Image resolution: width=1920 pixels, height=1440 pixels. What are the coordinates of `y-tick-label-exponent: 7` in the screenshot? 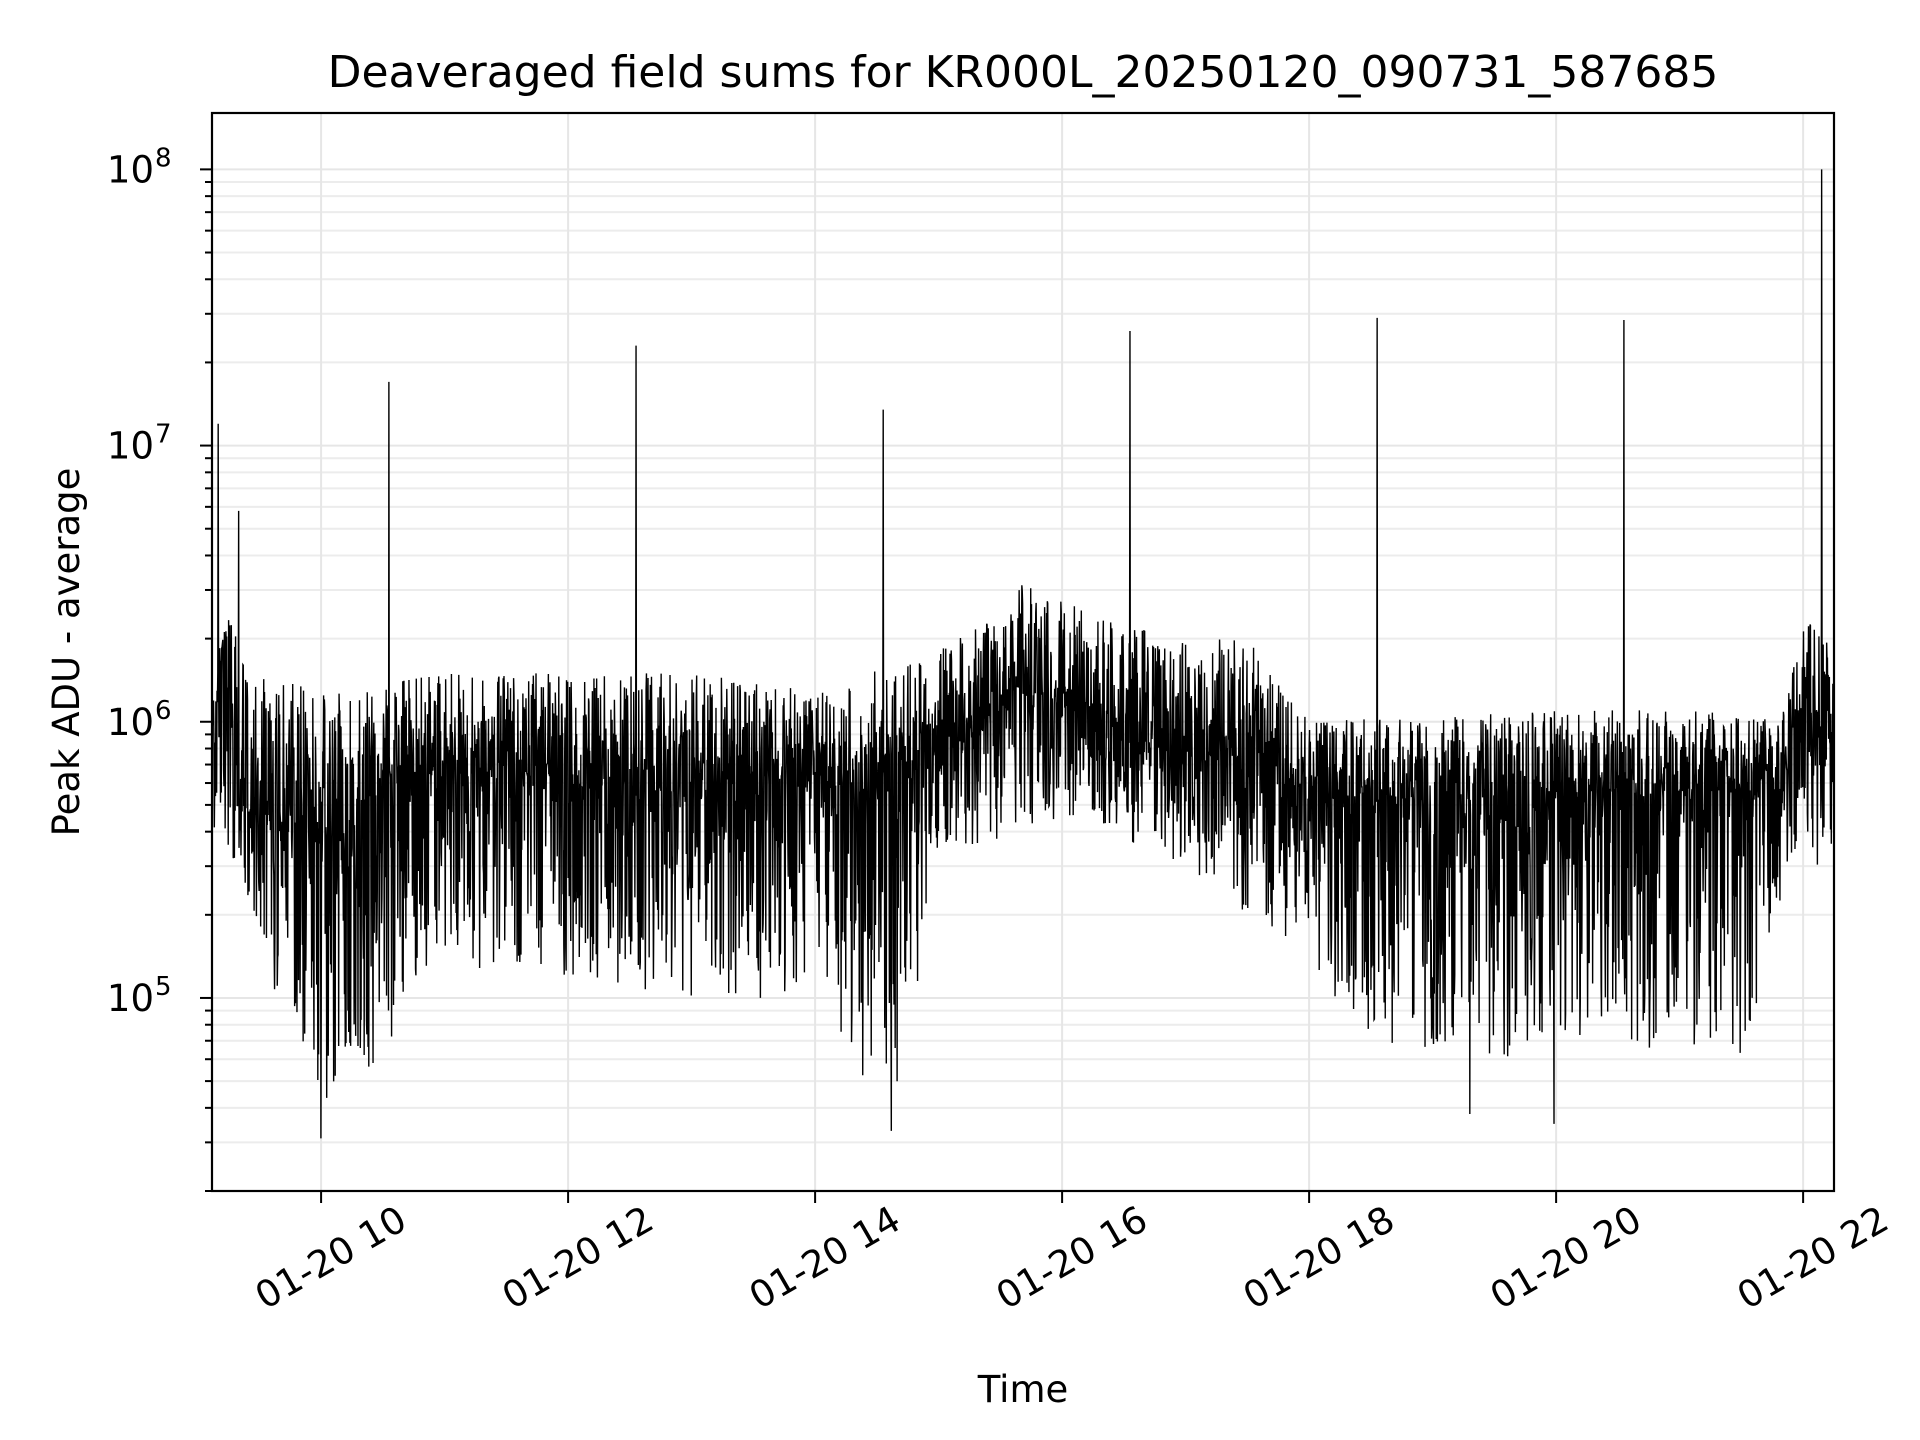 It's located at (163, 435).